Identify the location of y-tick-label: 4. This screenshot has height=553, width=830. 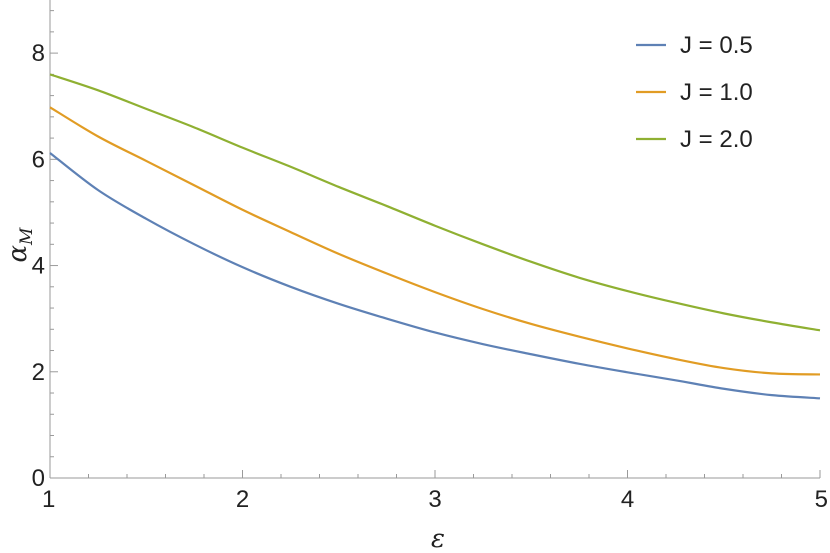
(38, 266).